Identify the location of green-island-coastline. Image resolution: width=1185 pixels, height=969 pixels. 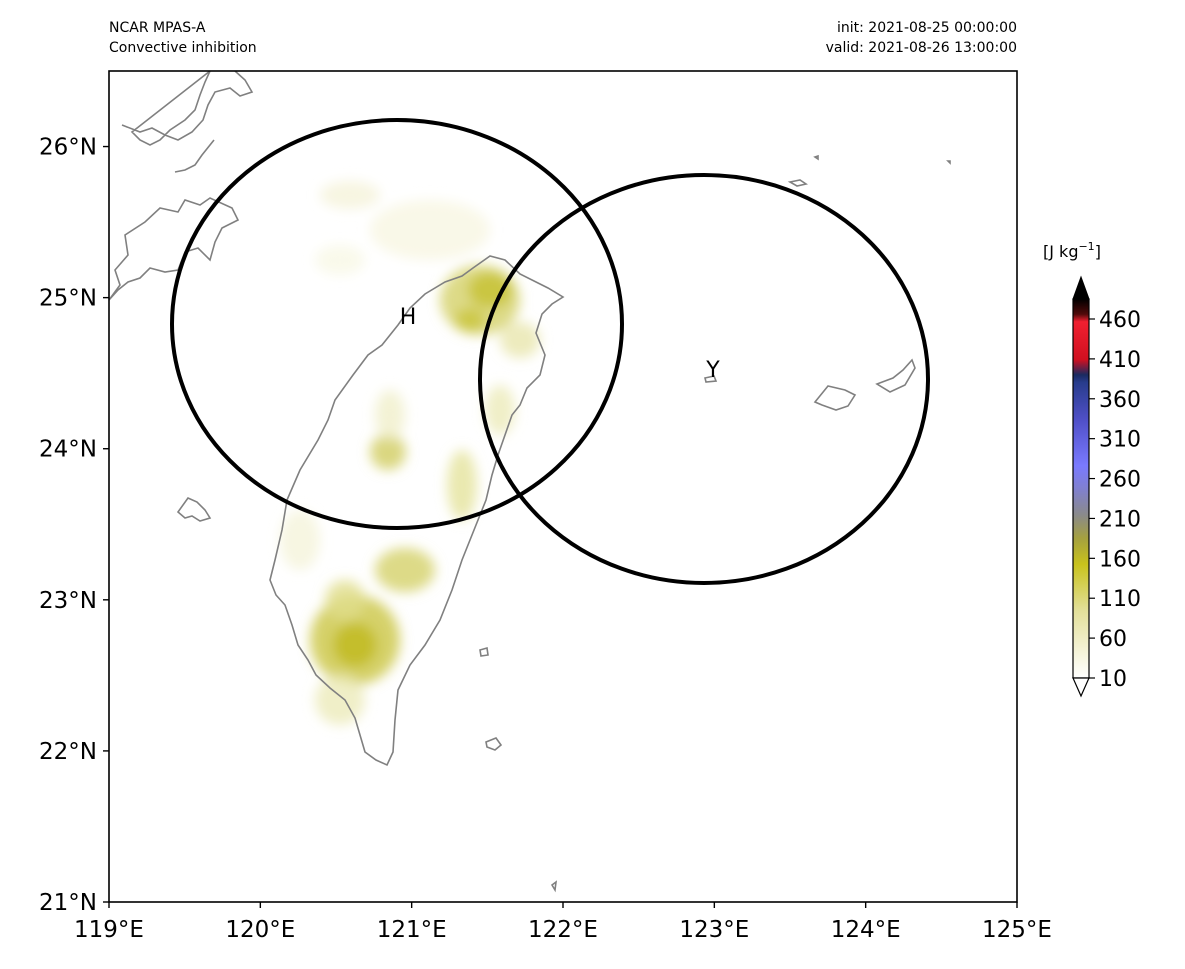
(484, 651).